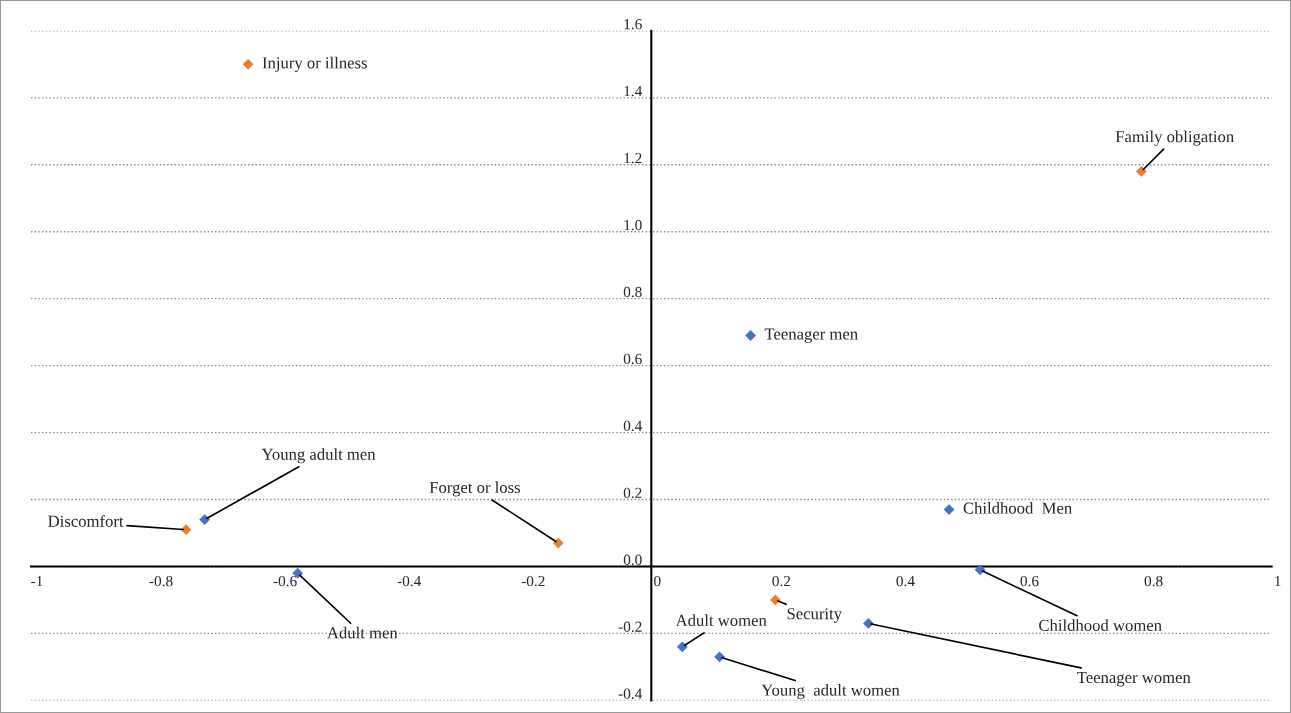 This screenshot has height=713, width=1291. What do you see at coordinates (285, 581) in the screenshot?
I see `x-tick-label: -0.6` at bounding box center [285, 581].